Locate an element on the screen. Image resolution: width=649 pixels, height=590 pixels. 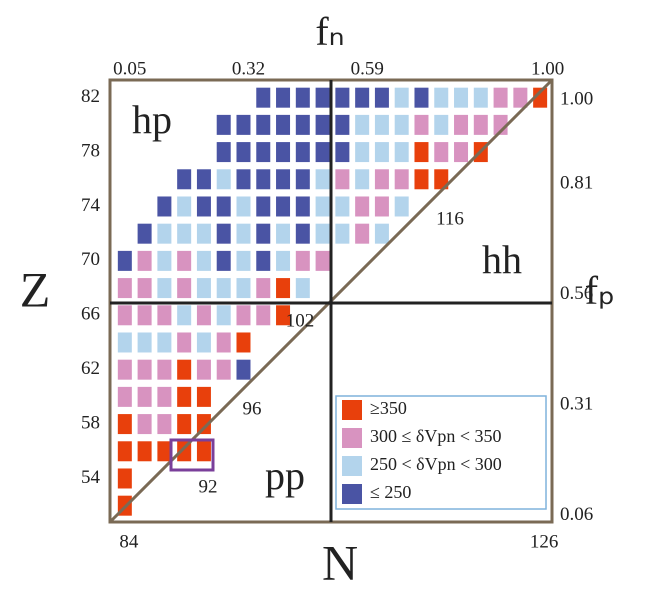
y-tick-label: 66 is located at coordinates (90, 314).